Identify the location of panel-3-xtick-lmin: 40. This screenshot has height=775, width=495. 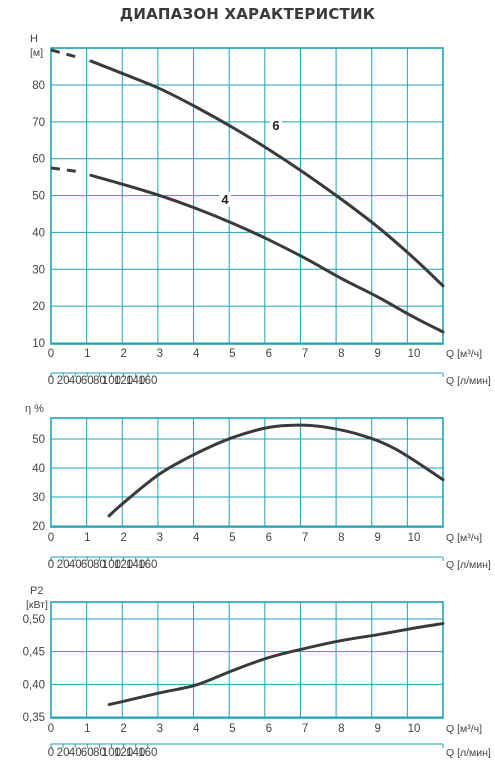
(75, 753).